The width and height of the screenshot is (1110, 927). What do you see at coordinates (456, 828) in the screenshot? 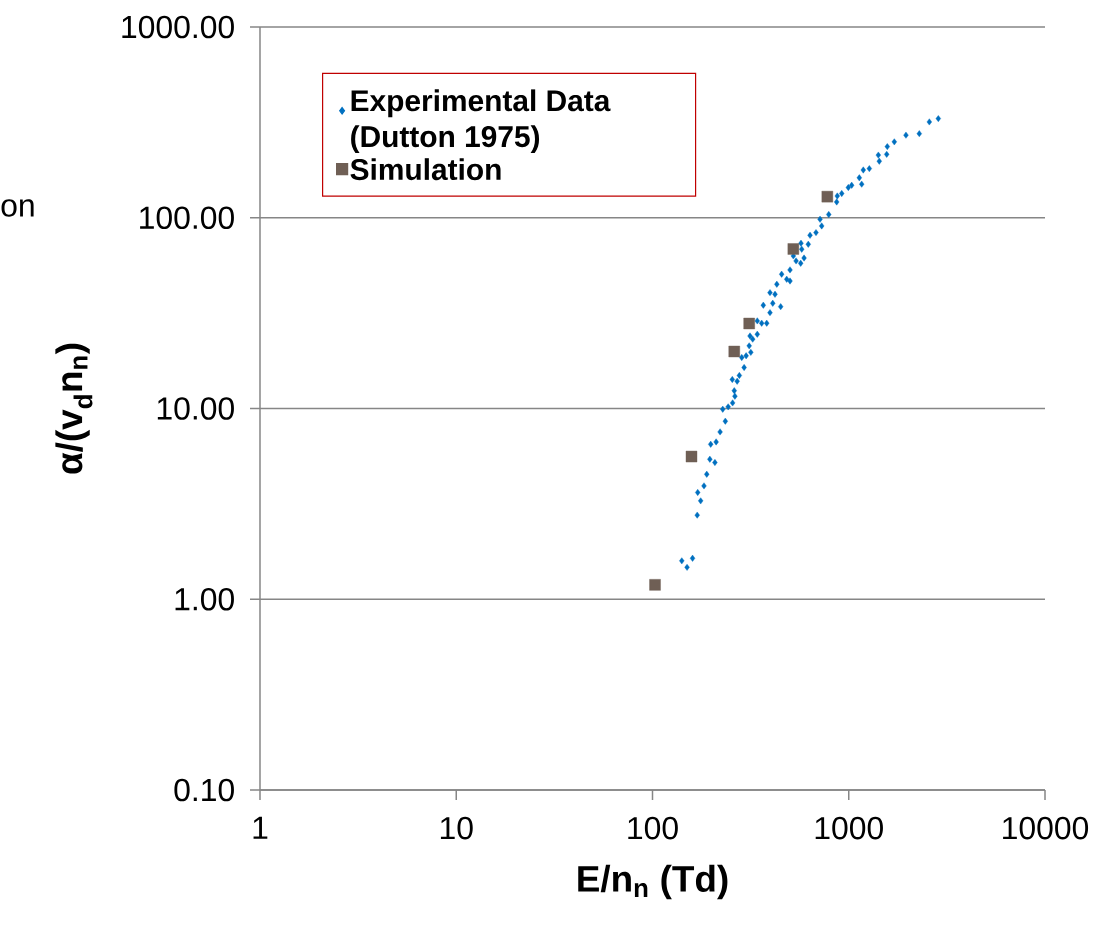
I see `x-tick-label: 10` at bounding box center [456, 828].